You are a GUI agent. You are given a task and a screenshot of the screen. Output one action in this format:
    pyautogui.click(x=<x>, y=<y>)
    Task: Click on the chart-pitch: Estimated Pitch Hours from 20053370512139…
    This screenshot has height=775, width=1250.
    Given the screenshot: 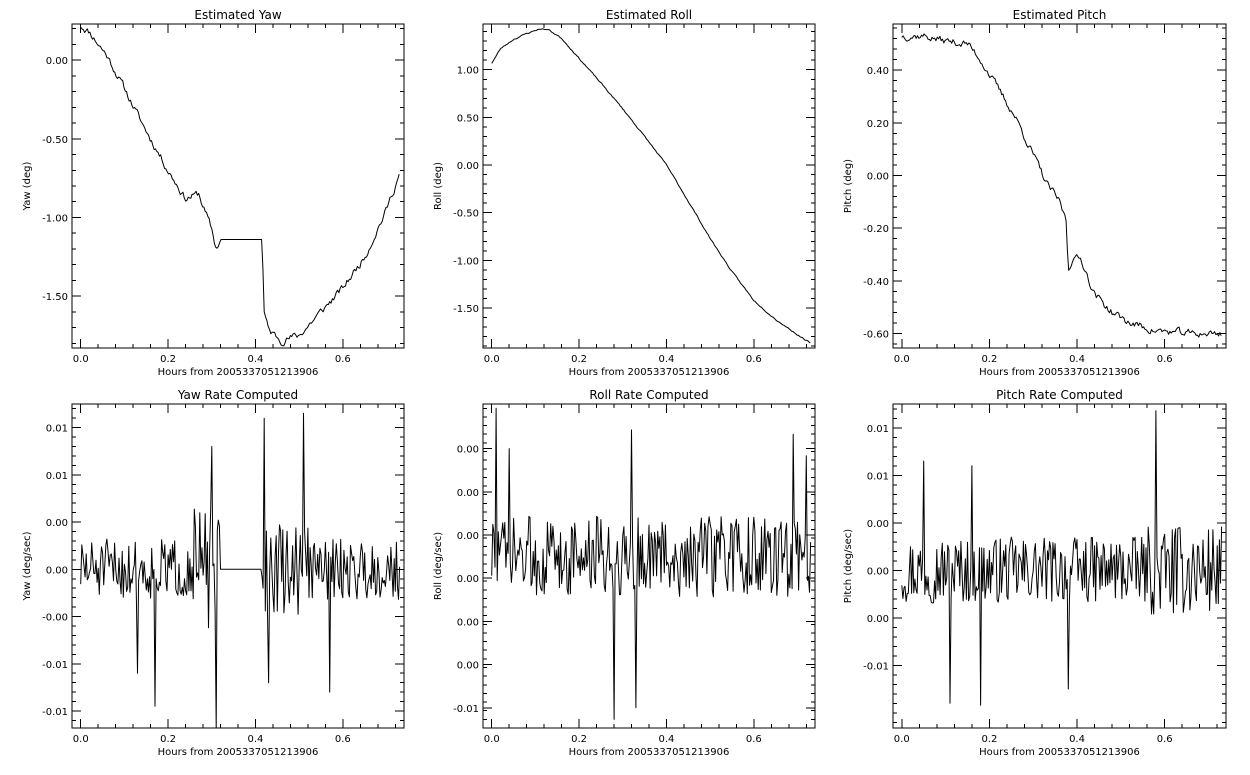 What is the action you would take?
    pyautogui.click(x=1035, y=193)
    